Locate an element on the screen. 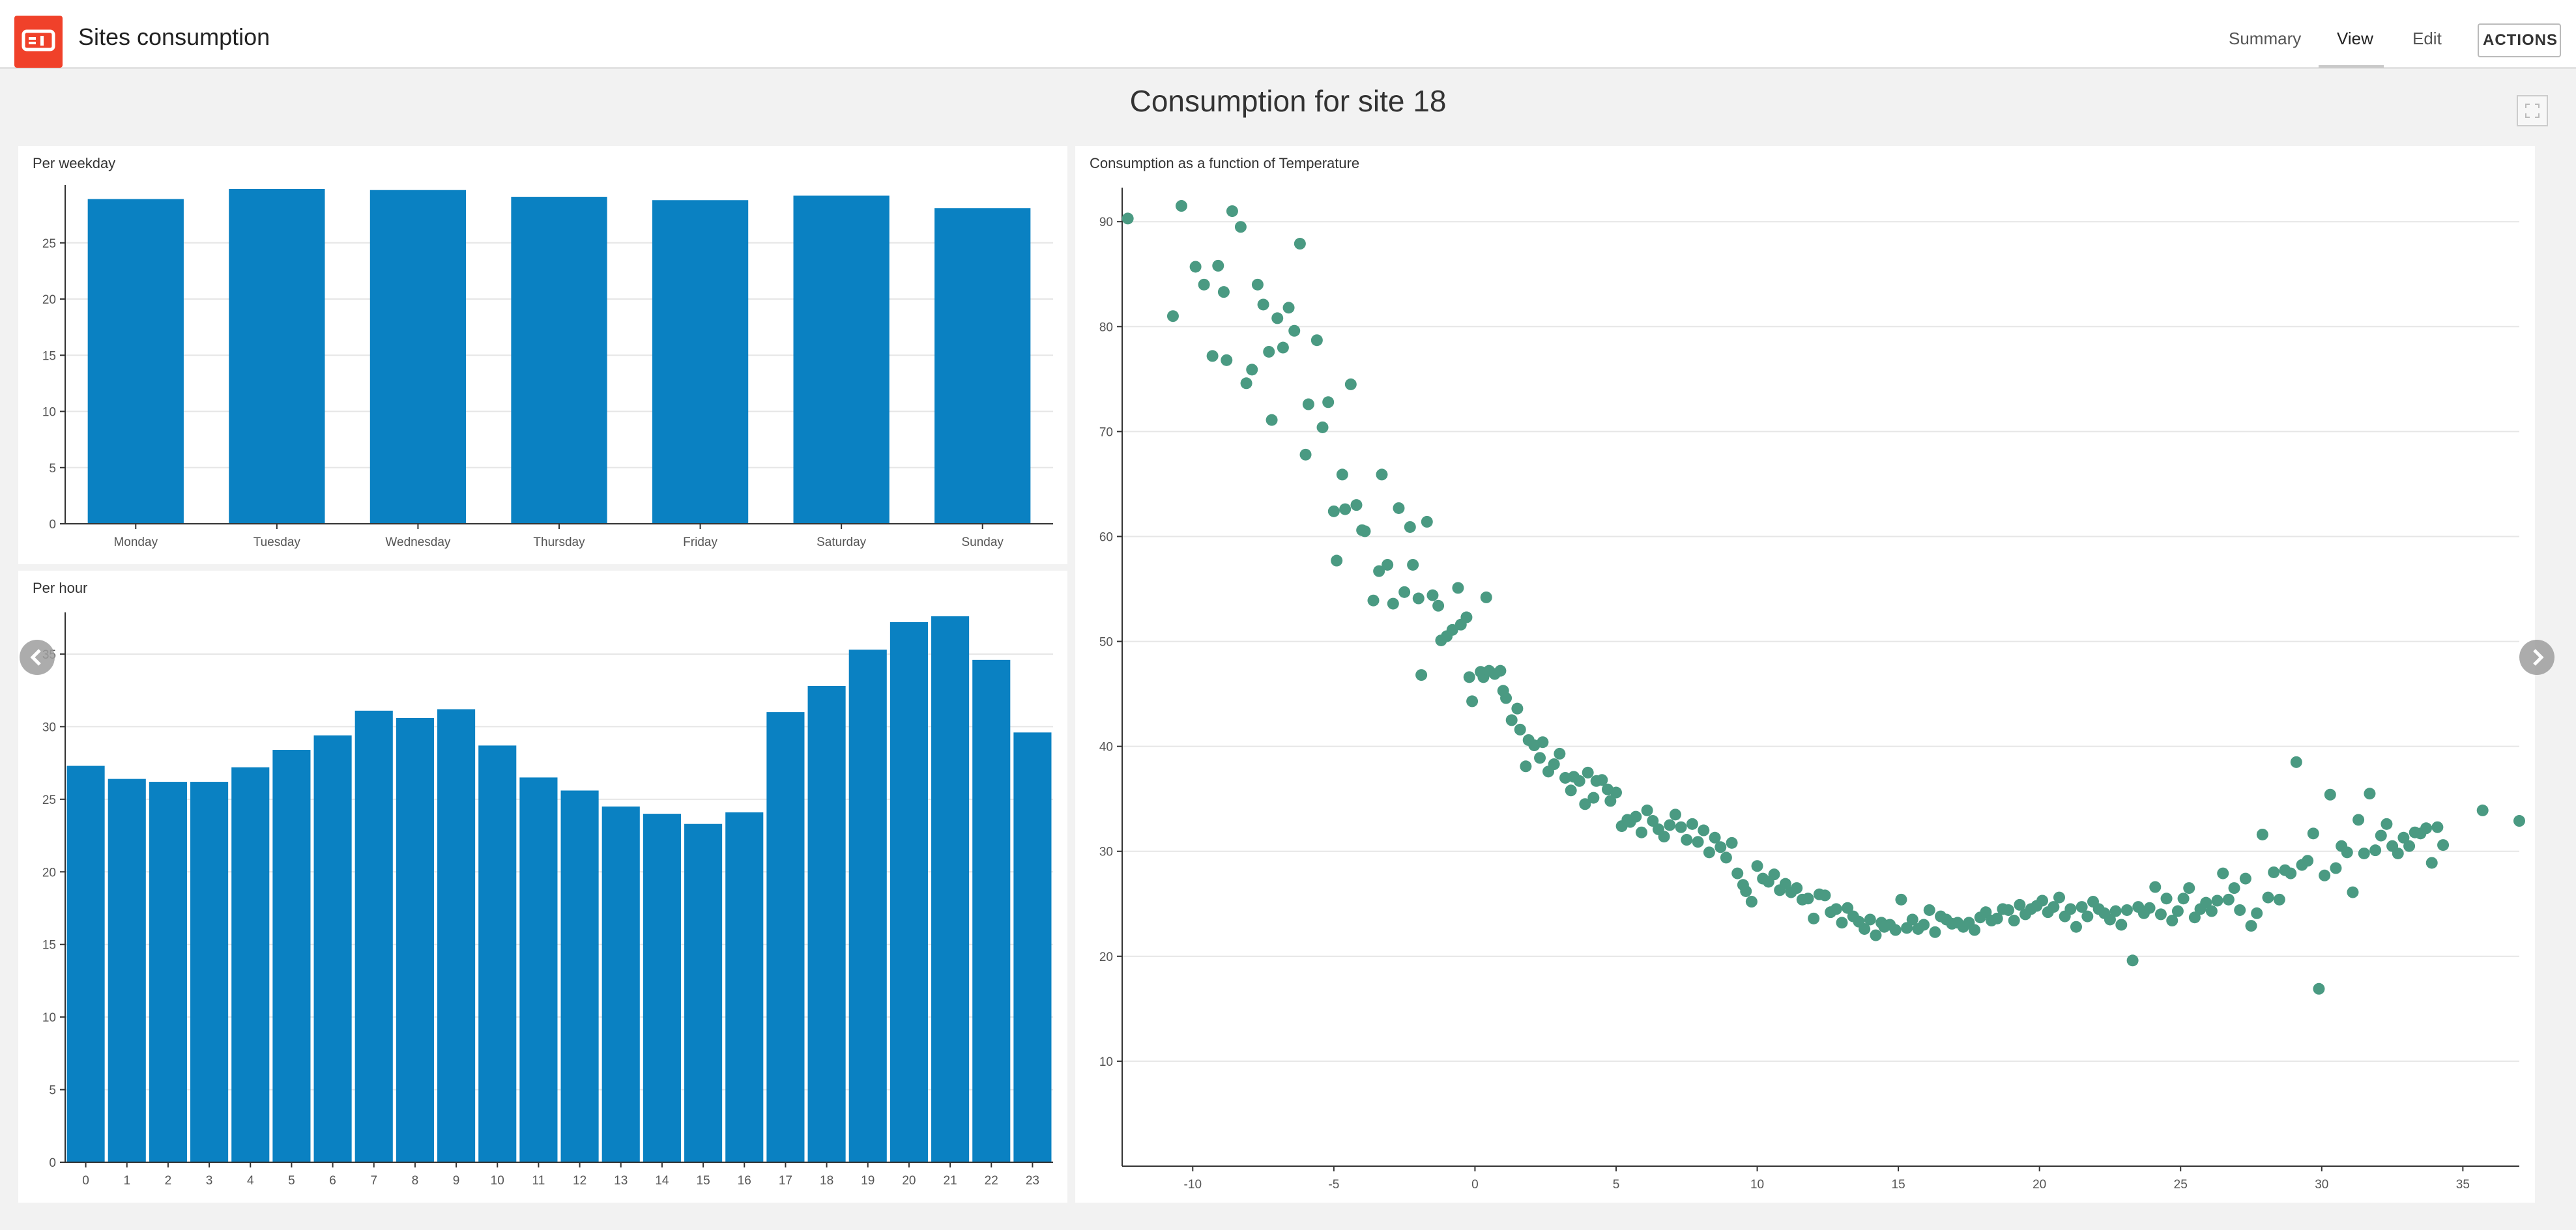  hour-x-tick-label: 4 is located at coordinates (250, 1181).